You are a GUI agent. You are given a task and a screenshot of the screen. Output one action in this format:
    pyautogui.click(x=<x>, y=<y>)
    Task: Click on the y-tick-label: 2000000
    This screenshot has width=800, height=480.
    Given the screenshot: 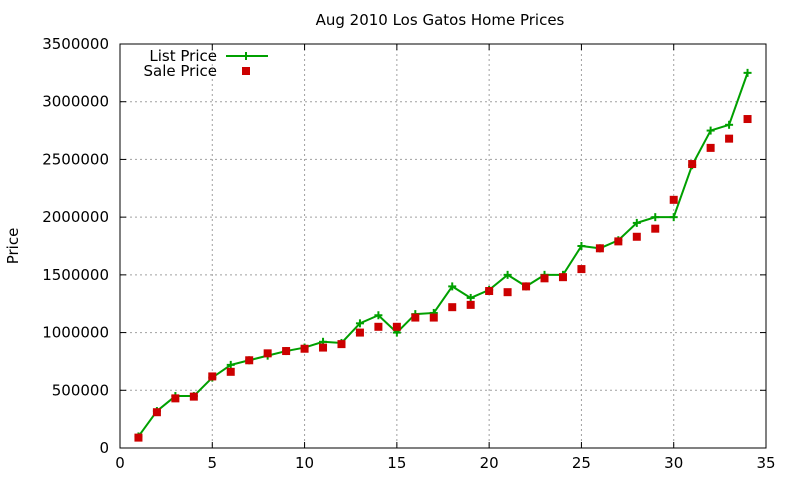 What is the action you would take?
    pyautogui.click(x=75, y=217)
    